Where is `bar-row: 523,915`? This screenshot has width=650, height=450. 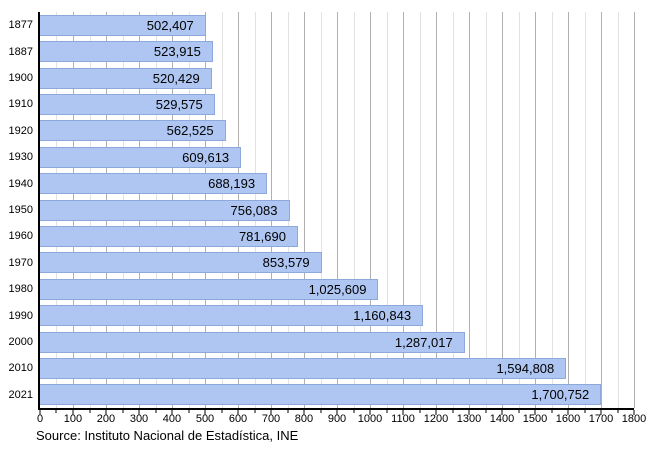 bar-row: 523,915 is located at coordinates (337, 51).